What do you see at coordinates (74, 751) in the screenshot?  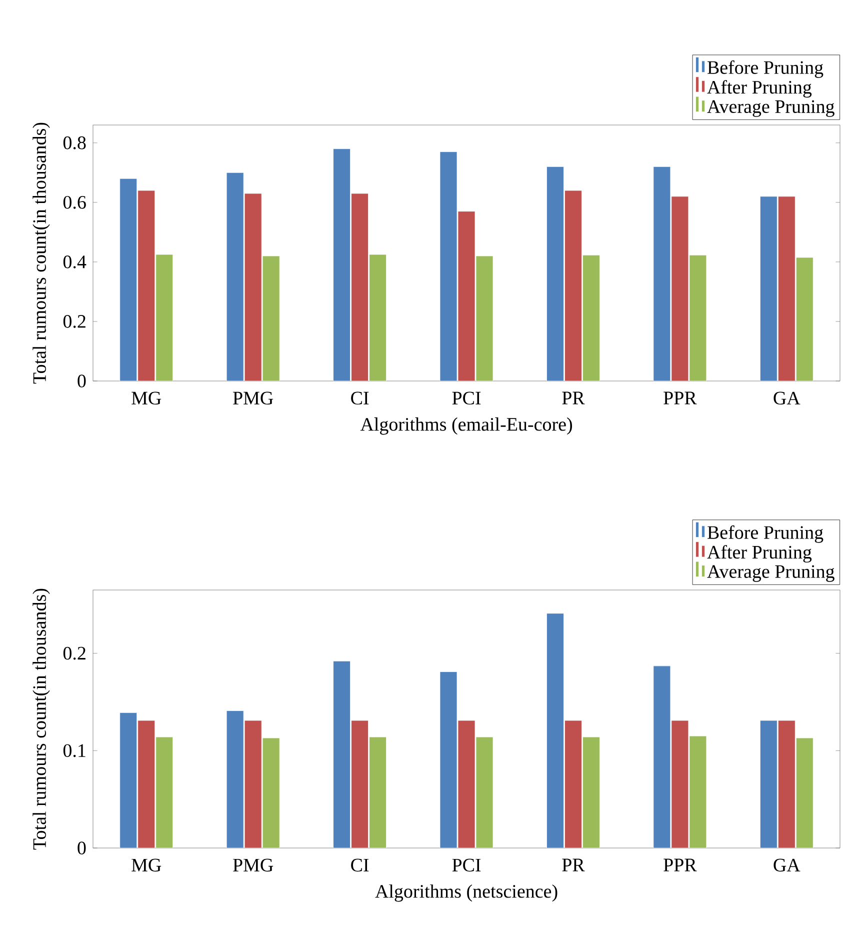 I see `y-tick-label: 0.1` at bounding box center [74, 751].